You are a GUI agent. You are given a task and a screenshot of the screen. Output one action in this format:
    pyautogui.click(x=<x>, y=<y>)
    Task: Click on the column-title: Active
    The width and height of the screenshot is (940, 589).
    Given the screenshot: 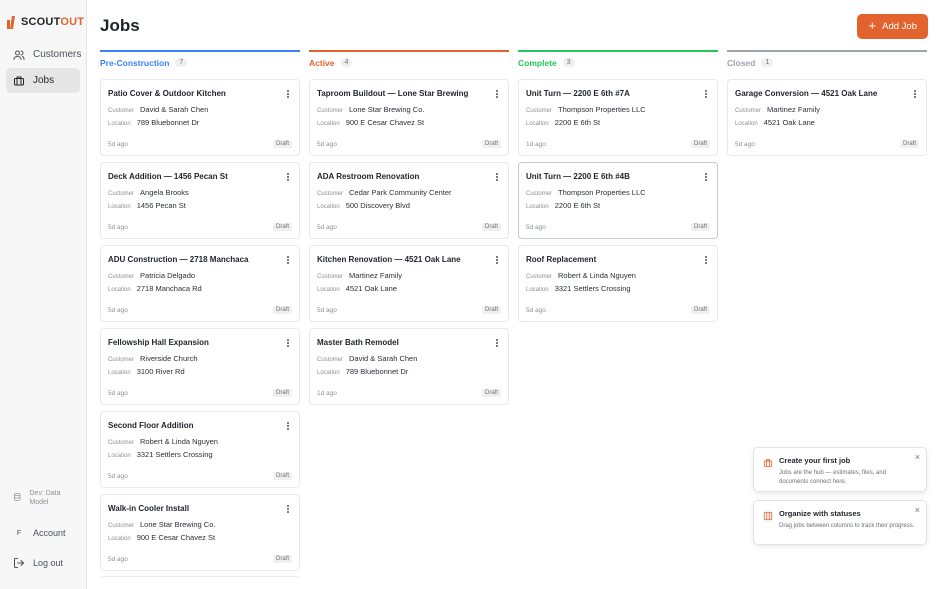 What is the action you would take?
    pyautogui.click(x=322, y=62)
    